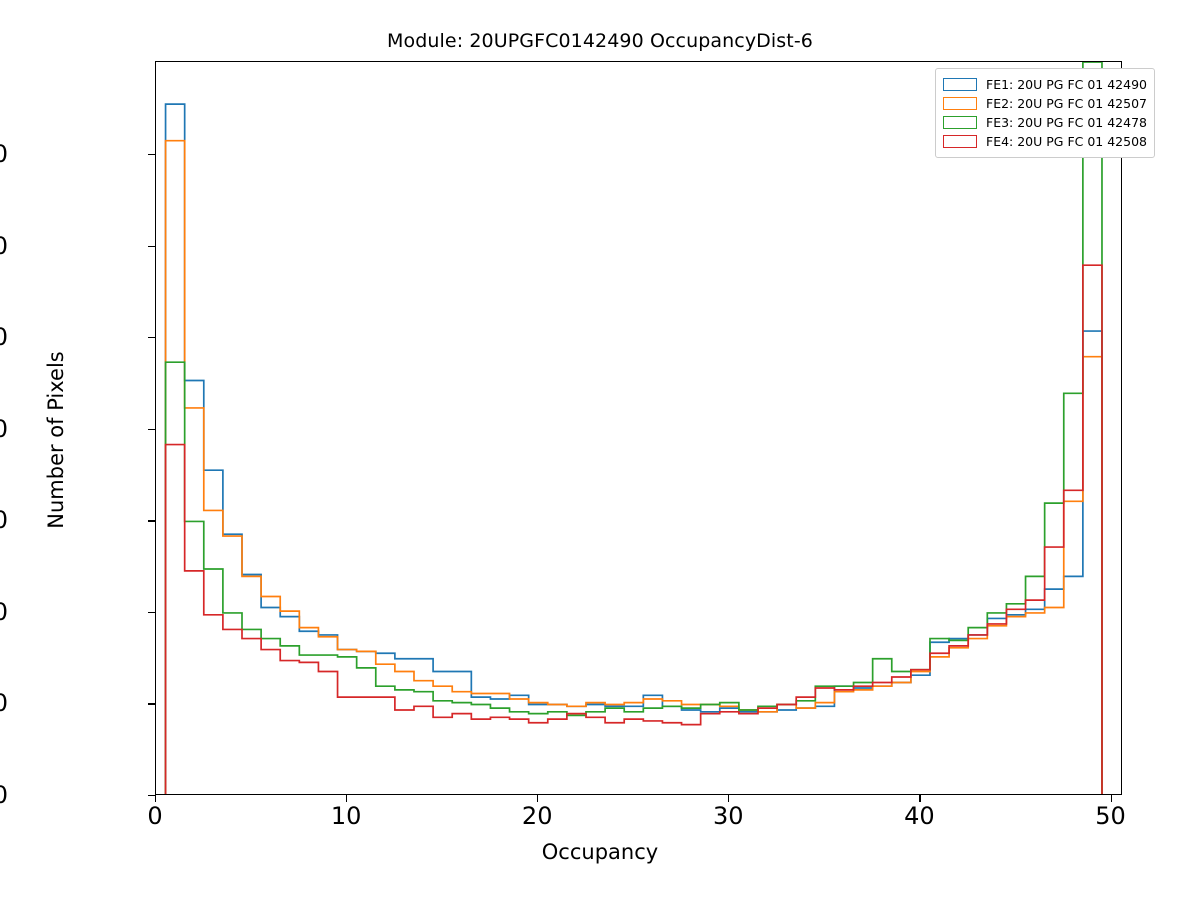 The height and width of the screenshot is (900, 1200). I want to click on y-tick-label: 1250, so click(4, 337).